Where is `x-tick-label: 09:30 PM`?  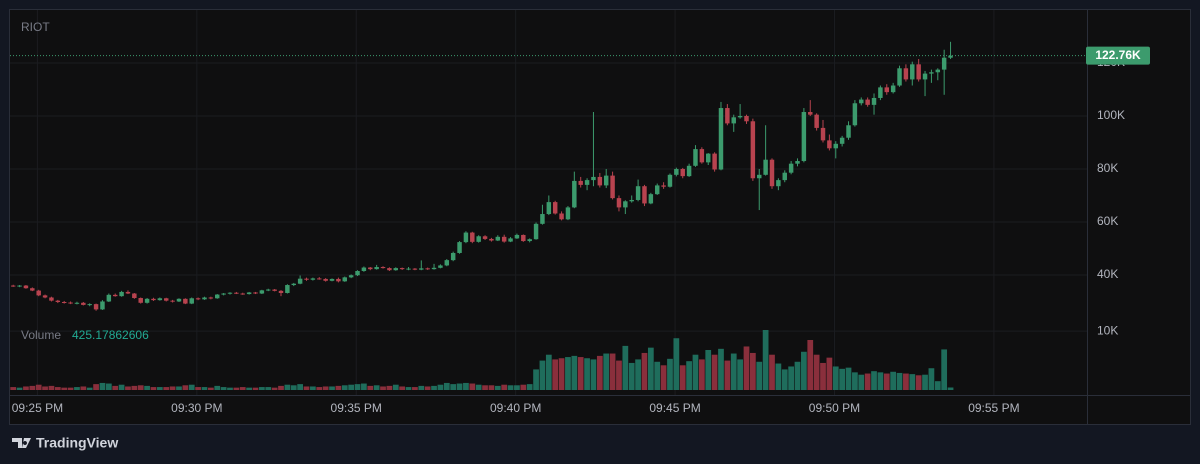 x-tick-label: 09:30 PM is located at coordinates (196, 408).